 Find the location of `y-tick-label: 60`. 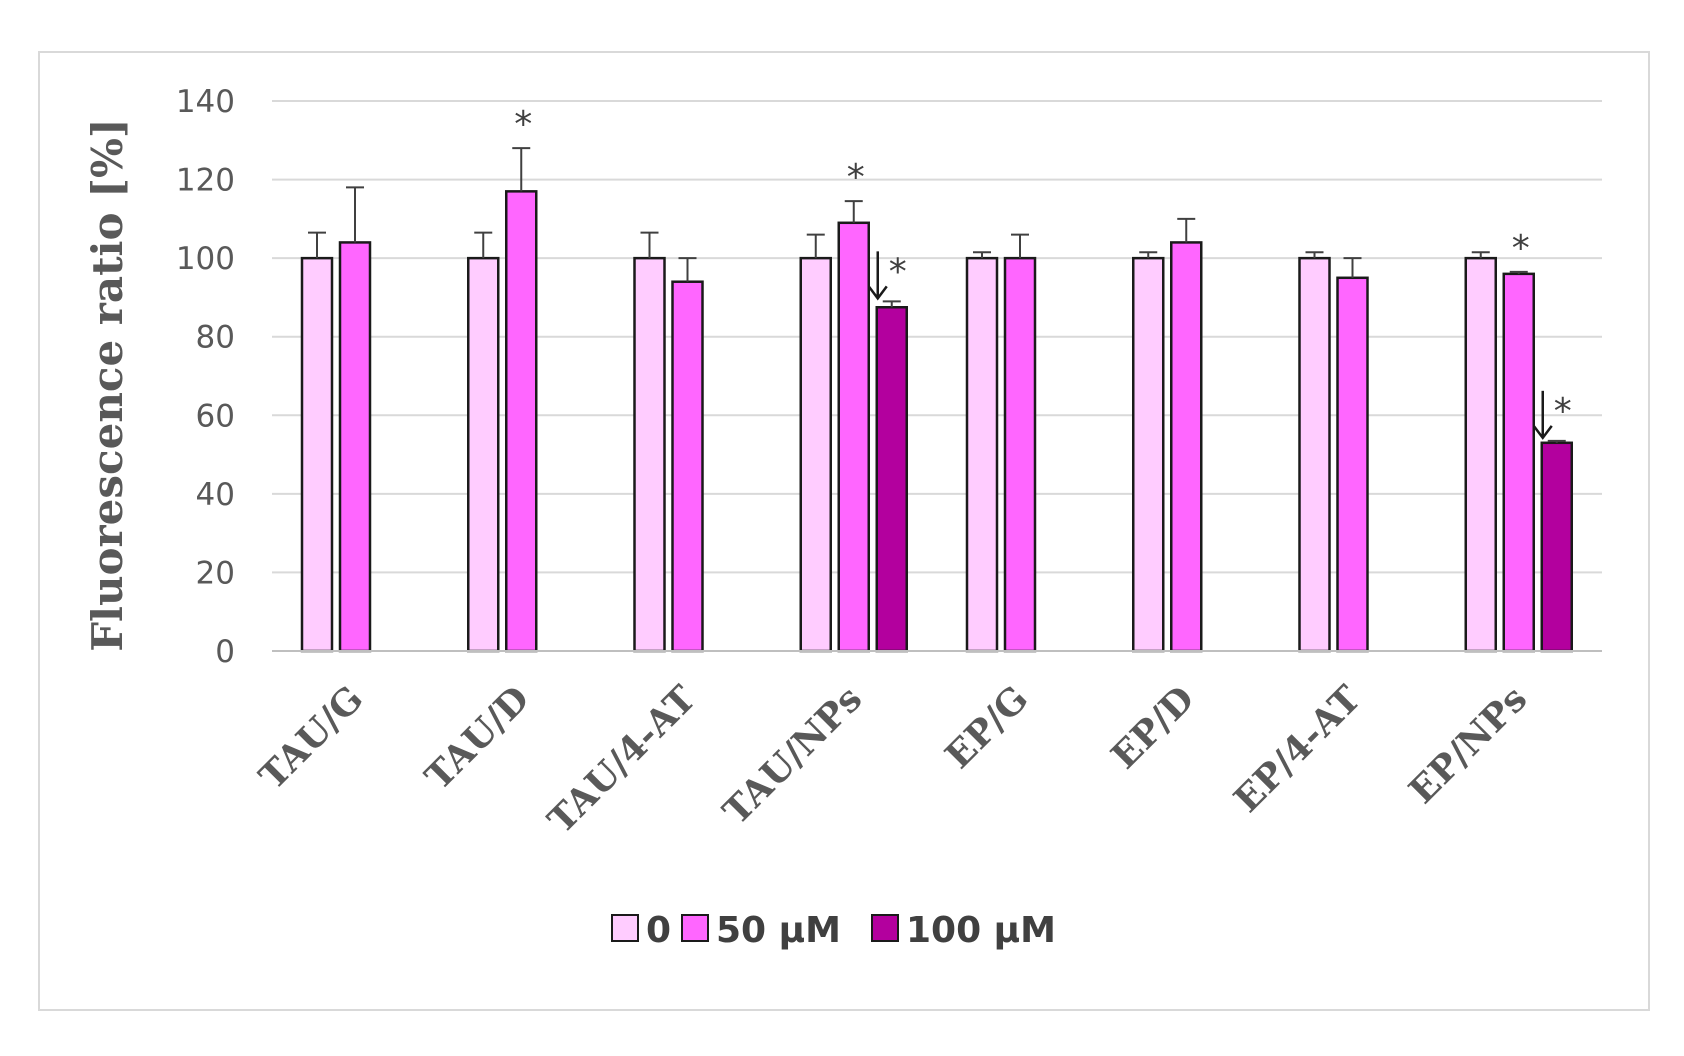

y-tick-label: 60 is located at coordinates (215, 416).